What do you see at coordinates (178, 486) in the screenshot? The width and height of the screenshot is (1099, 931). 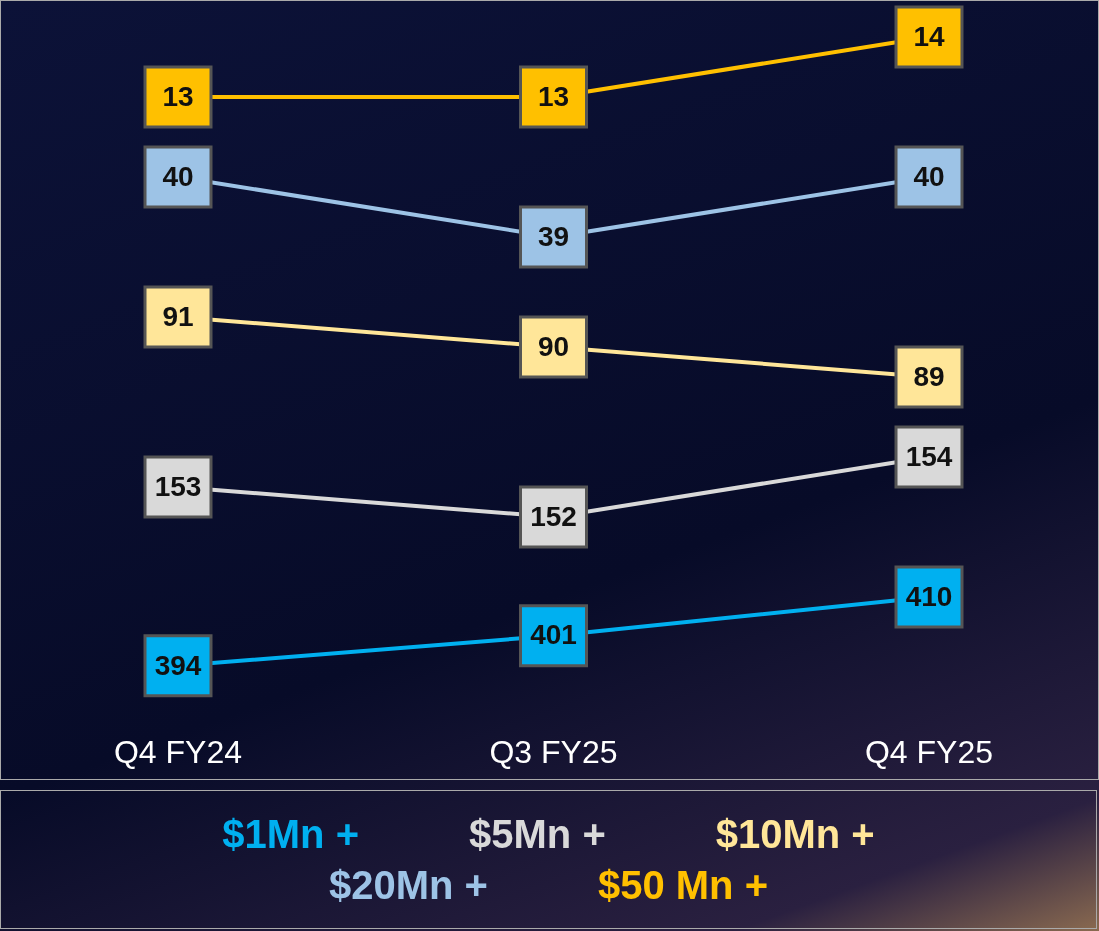 I see `data-label: 153` at bounding box center [178, 486].